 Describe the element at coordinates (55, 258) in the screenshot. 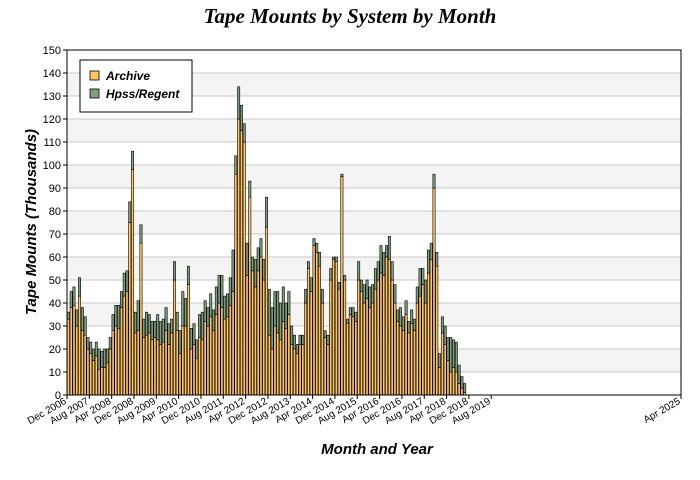

I see `y-tick-label: 60` at that location.